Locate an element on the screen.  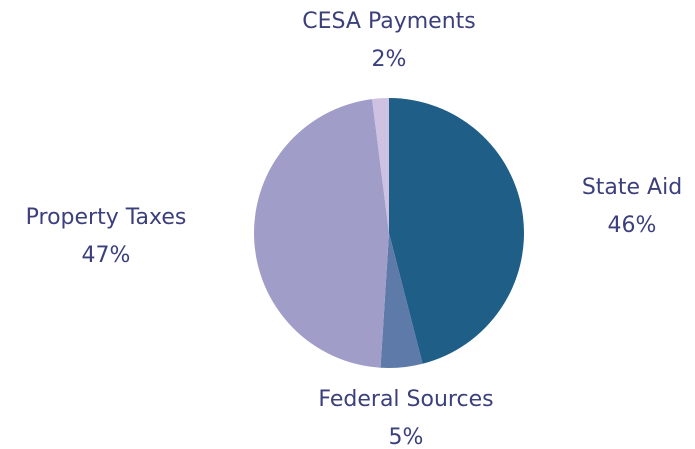
slice-value-label: 47% is located at coordinates (106, 255).